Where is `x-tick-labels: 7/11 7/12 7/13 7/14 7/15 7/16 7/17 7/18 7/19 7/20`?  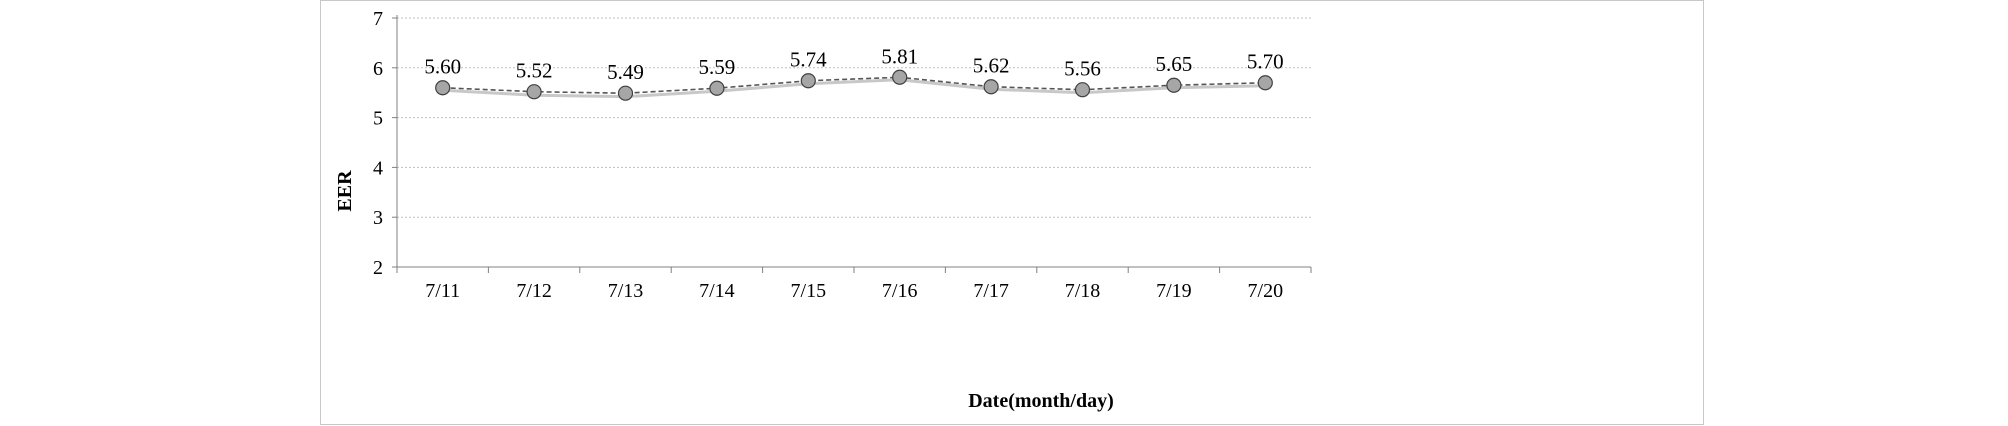 x-tick-labels: 7/11 7/12 7/13 7/14 7/15 7/16 7/17 7/18 7/19 7/20 is located at coordinates (854, 291).